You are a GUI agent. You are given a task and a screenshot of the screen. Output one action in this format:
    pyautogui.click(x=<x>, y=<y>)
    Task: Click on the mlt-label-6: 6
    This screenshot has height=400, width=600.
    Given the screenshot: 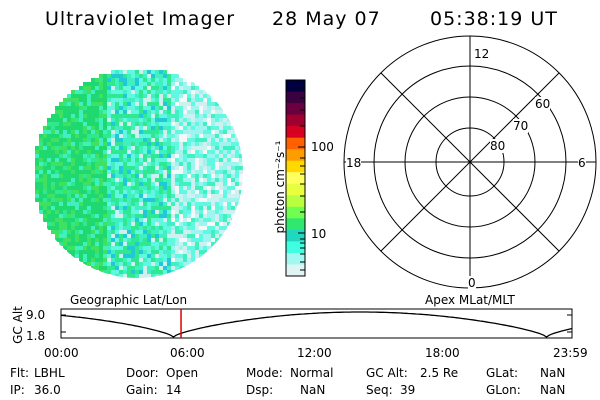 What is the action you would take?
    pyautogui.click(x=582, y=163)
    